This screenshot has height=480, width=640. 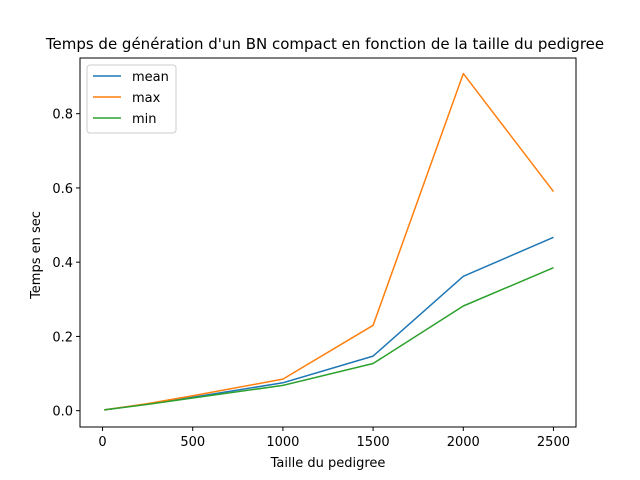 What do you see at coordinates (62, 263) in the screenshot?
I see `y-tick-label: 0.4` at bounding box center [62, 263].